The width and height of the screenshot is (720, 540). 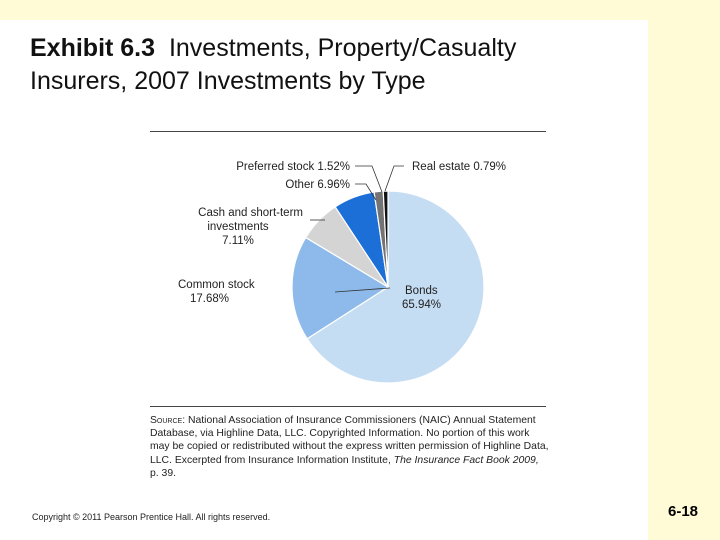 I want to click on label-preferred: Preferred stock 1.52%, so click(x=293, y=167).